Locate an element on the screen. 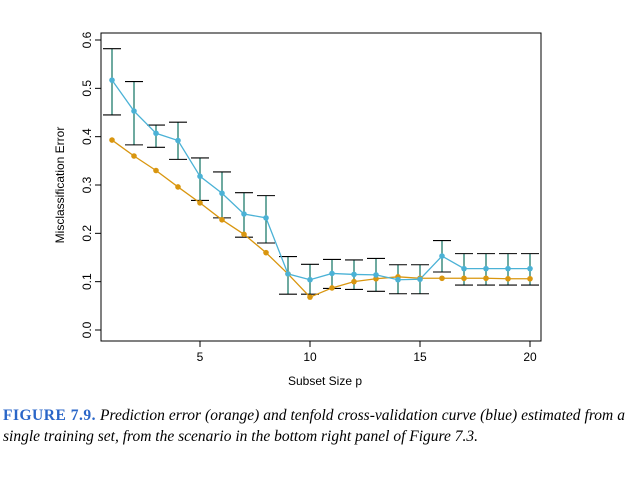  y-tick-label: 0.3 is located at coordinates (87, 184).